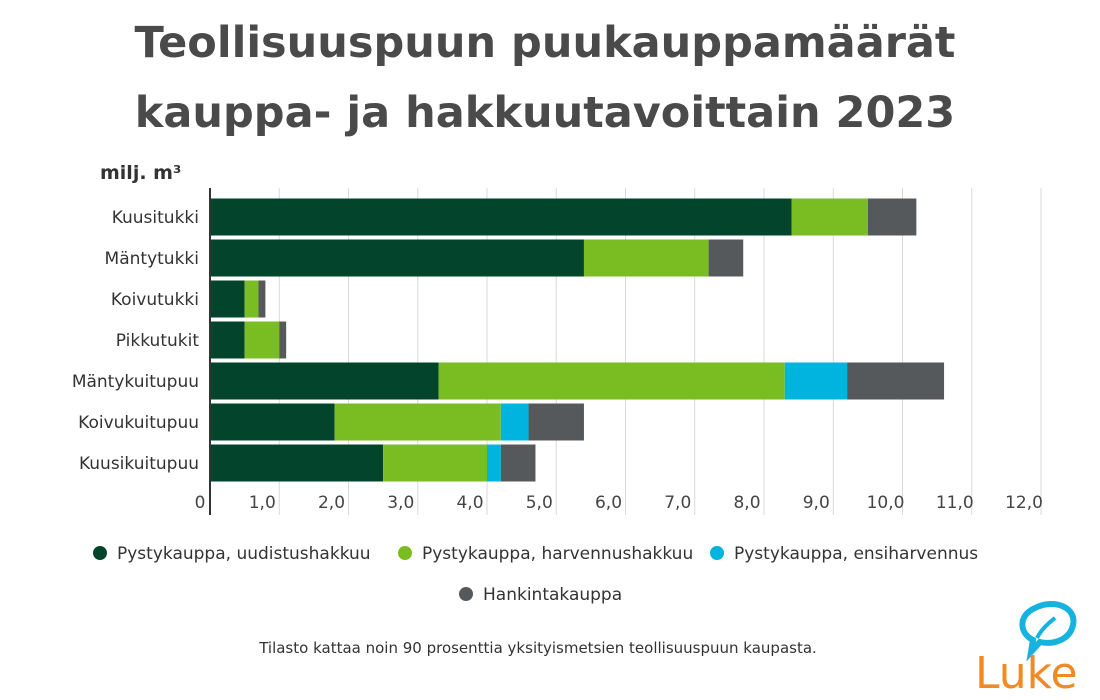  Describe the element at coordinates (141, 173) in the screenshot. I see `y-axis-unit-label: milj. m³` at that location.